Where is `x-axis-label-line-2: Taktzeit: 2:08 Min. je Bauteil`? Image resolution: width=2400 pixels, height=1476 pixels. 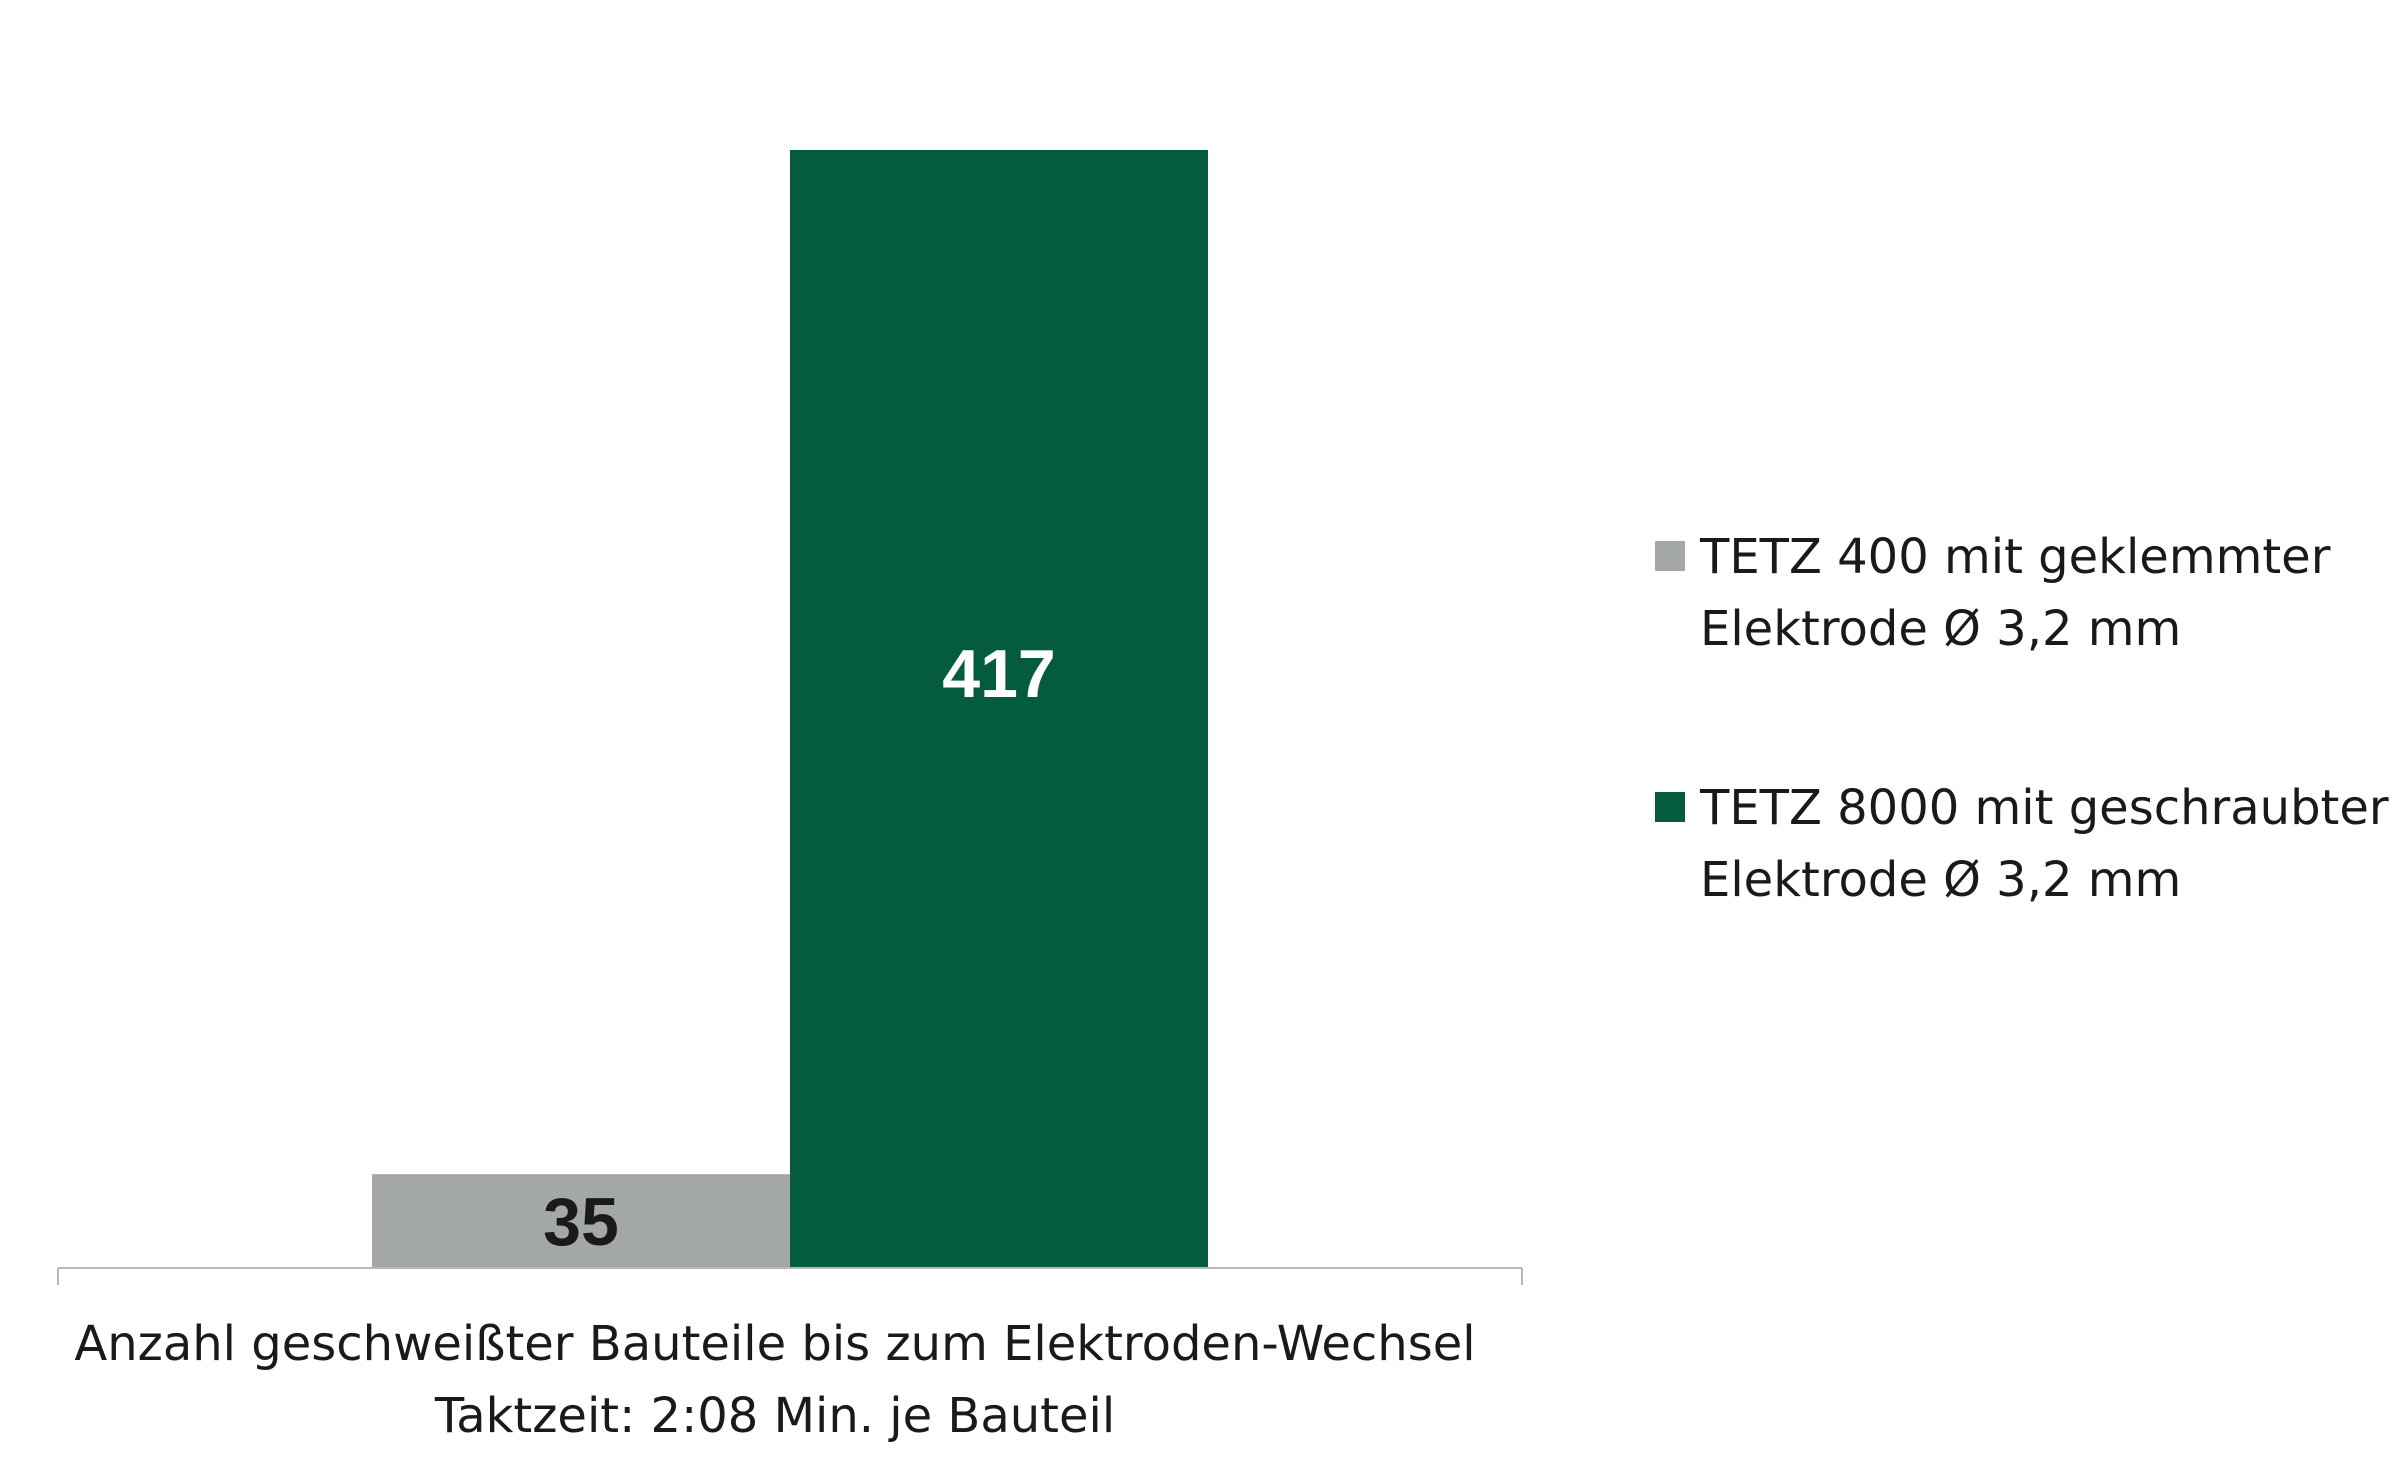
x-axis-label-line-2: Taktzeit: 2:08 Min. je Bauteil is located at coordinates (774, 1416).